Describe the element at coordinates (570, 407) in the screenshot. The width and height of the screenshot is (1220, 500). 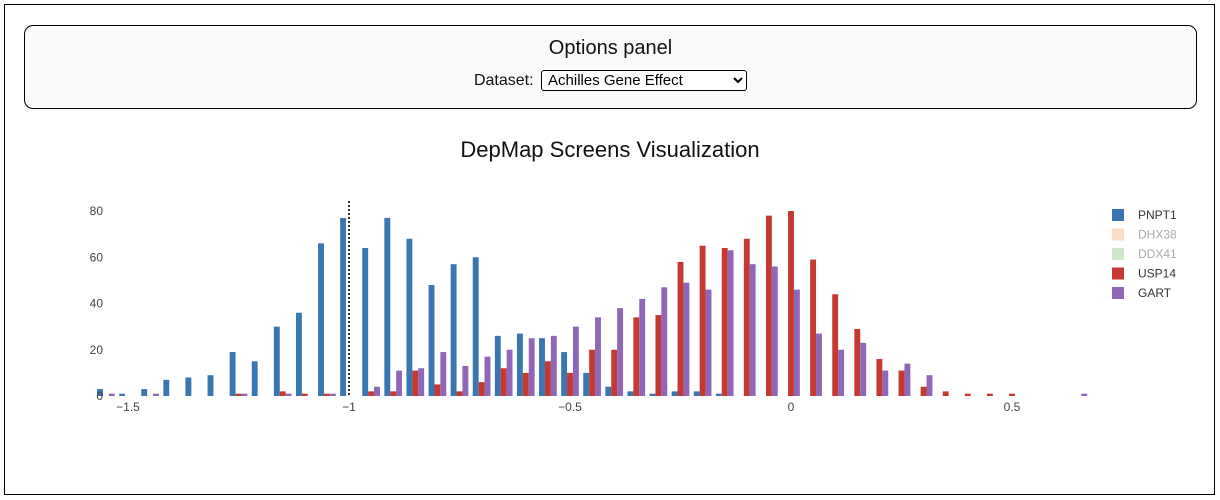
I see `x-tick-label: −0.5` at that location.